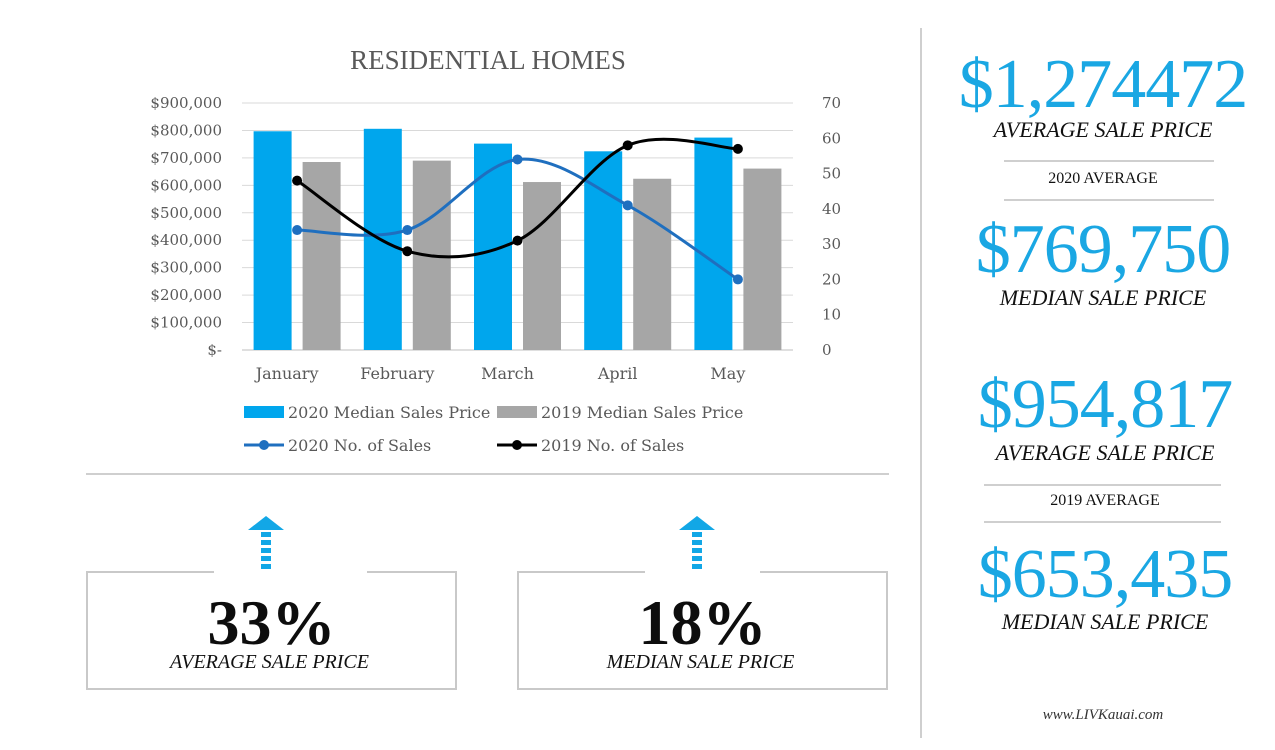  Describe the element at coordinates (389, 412) in the screenshot. I see `legend-label-0: 2020 Median Sales Price` at that location.